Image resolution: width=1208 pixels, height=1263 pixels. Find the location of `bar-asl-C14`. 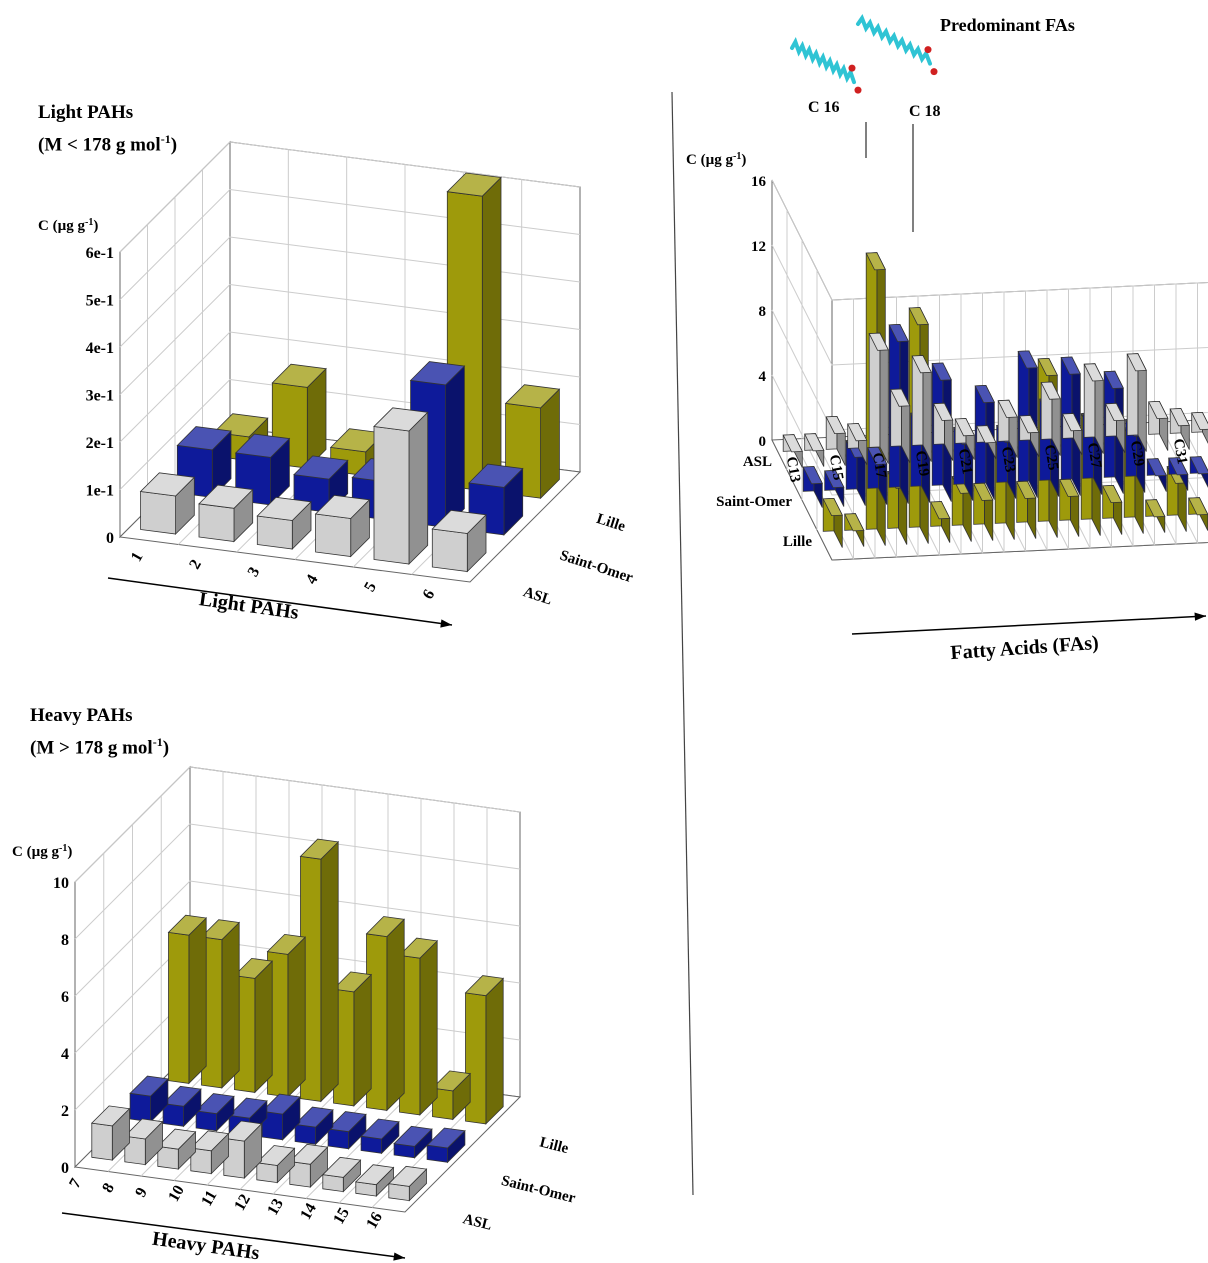

bar-asl-C14 is located at coordinates (814, 450).